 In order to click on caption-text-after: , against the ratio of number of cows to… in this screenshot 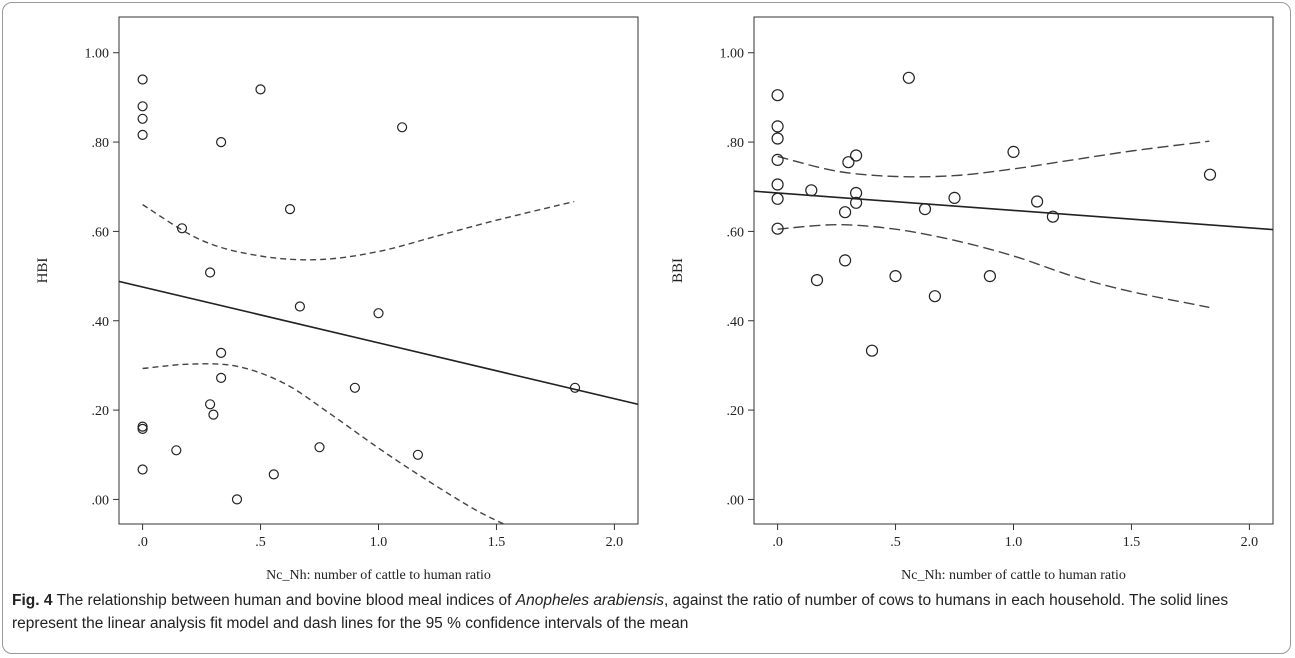, I will do `click(620, 612)`.